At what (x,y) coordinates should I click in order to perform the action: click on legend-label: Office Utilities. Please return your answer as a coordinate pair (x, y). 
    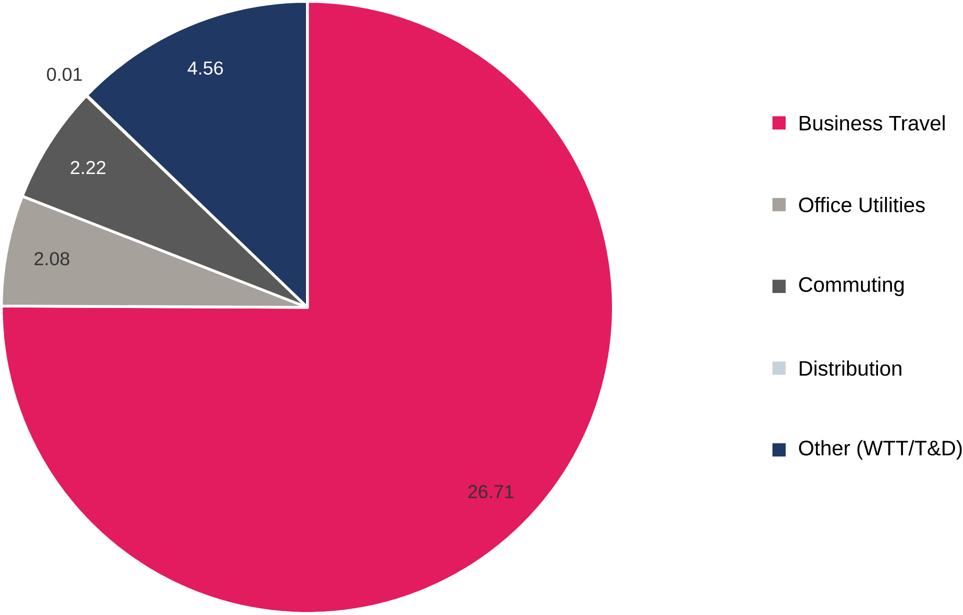
    Looking at the image, I should click on (862, 204).